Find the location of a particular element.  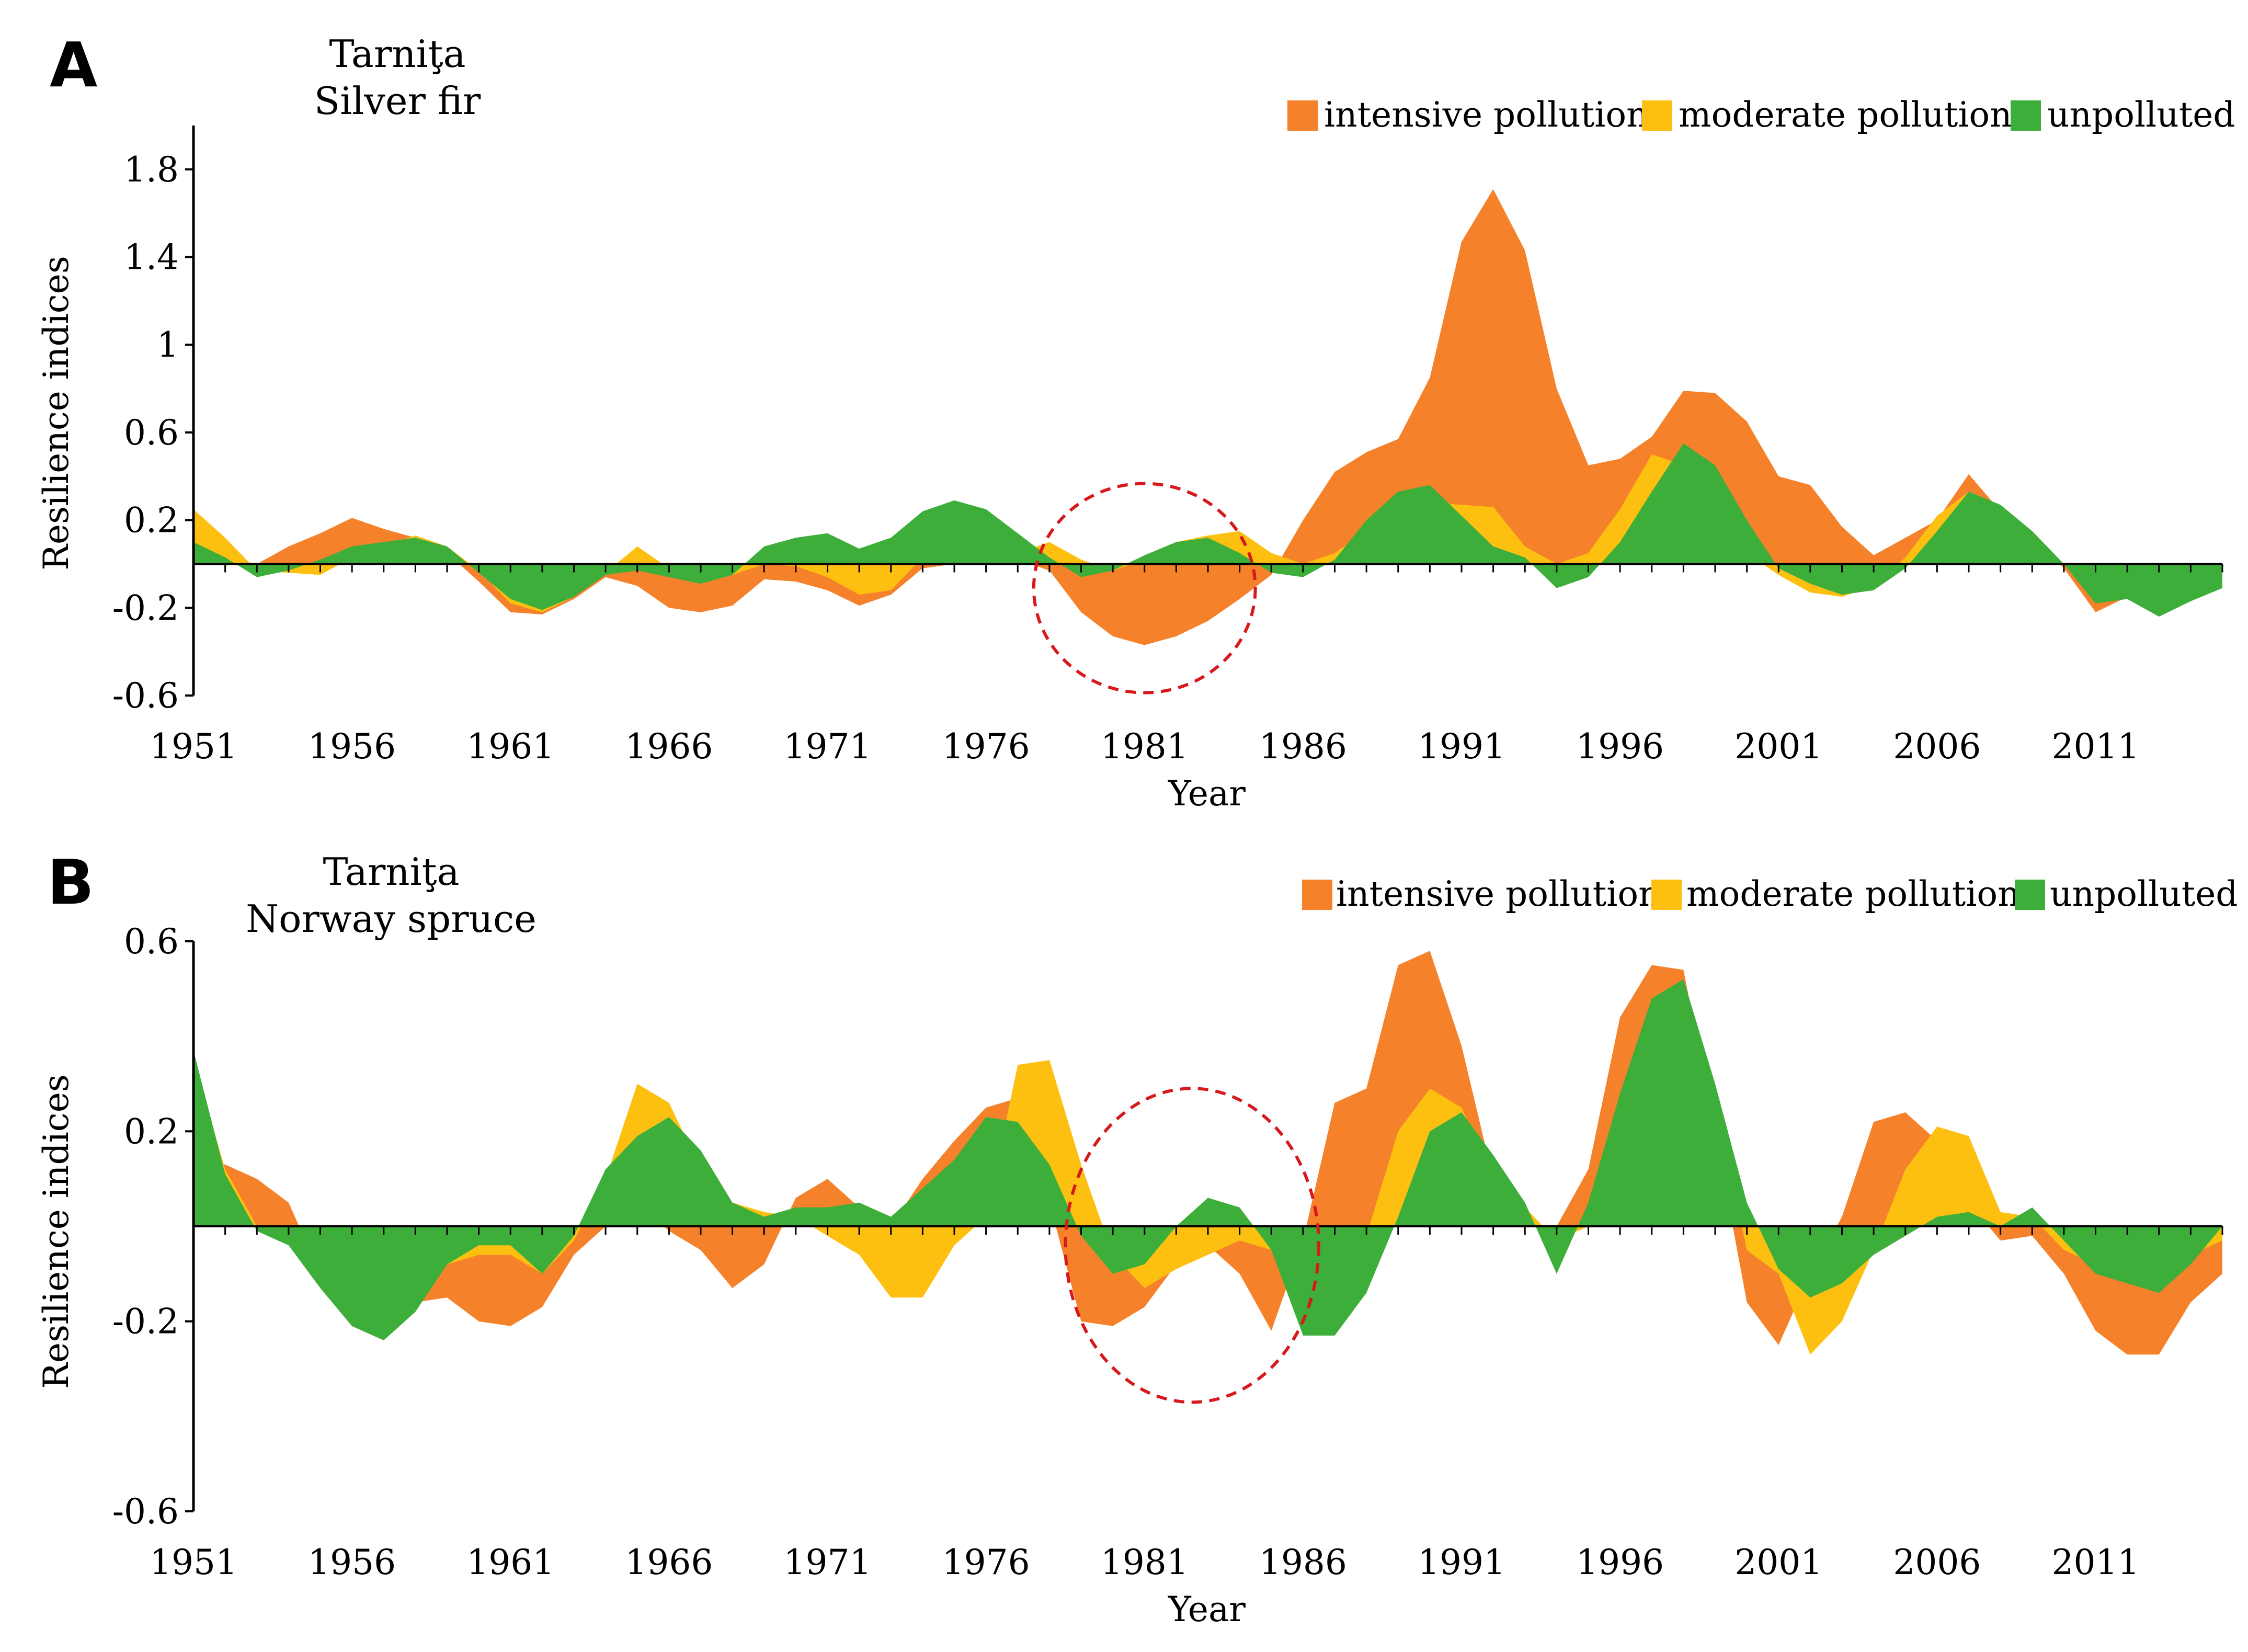

chart-title-line-2: Silver fir is located at coordinates (397, 101).